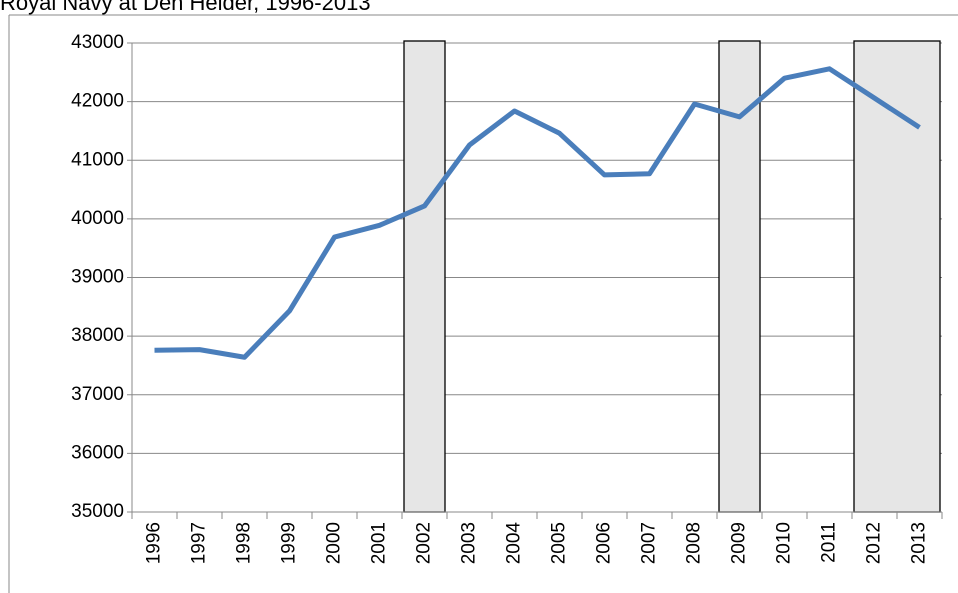 This screenshot has width=958, height=593. I want to click on y-tick-label: 35000, so click(97, 511).